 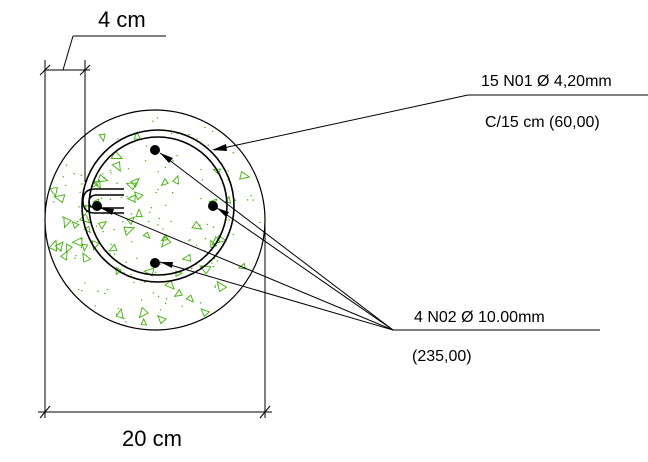 I want to click on rebar-bar-right, so click(x=213, y=206).